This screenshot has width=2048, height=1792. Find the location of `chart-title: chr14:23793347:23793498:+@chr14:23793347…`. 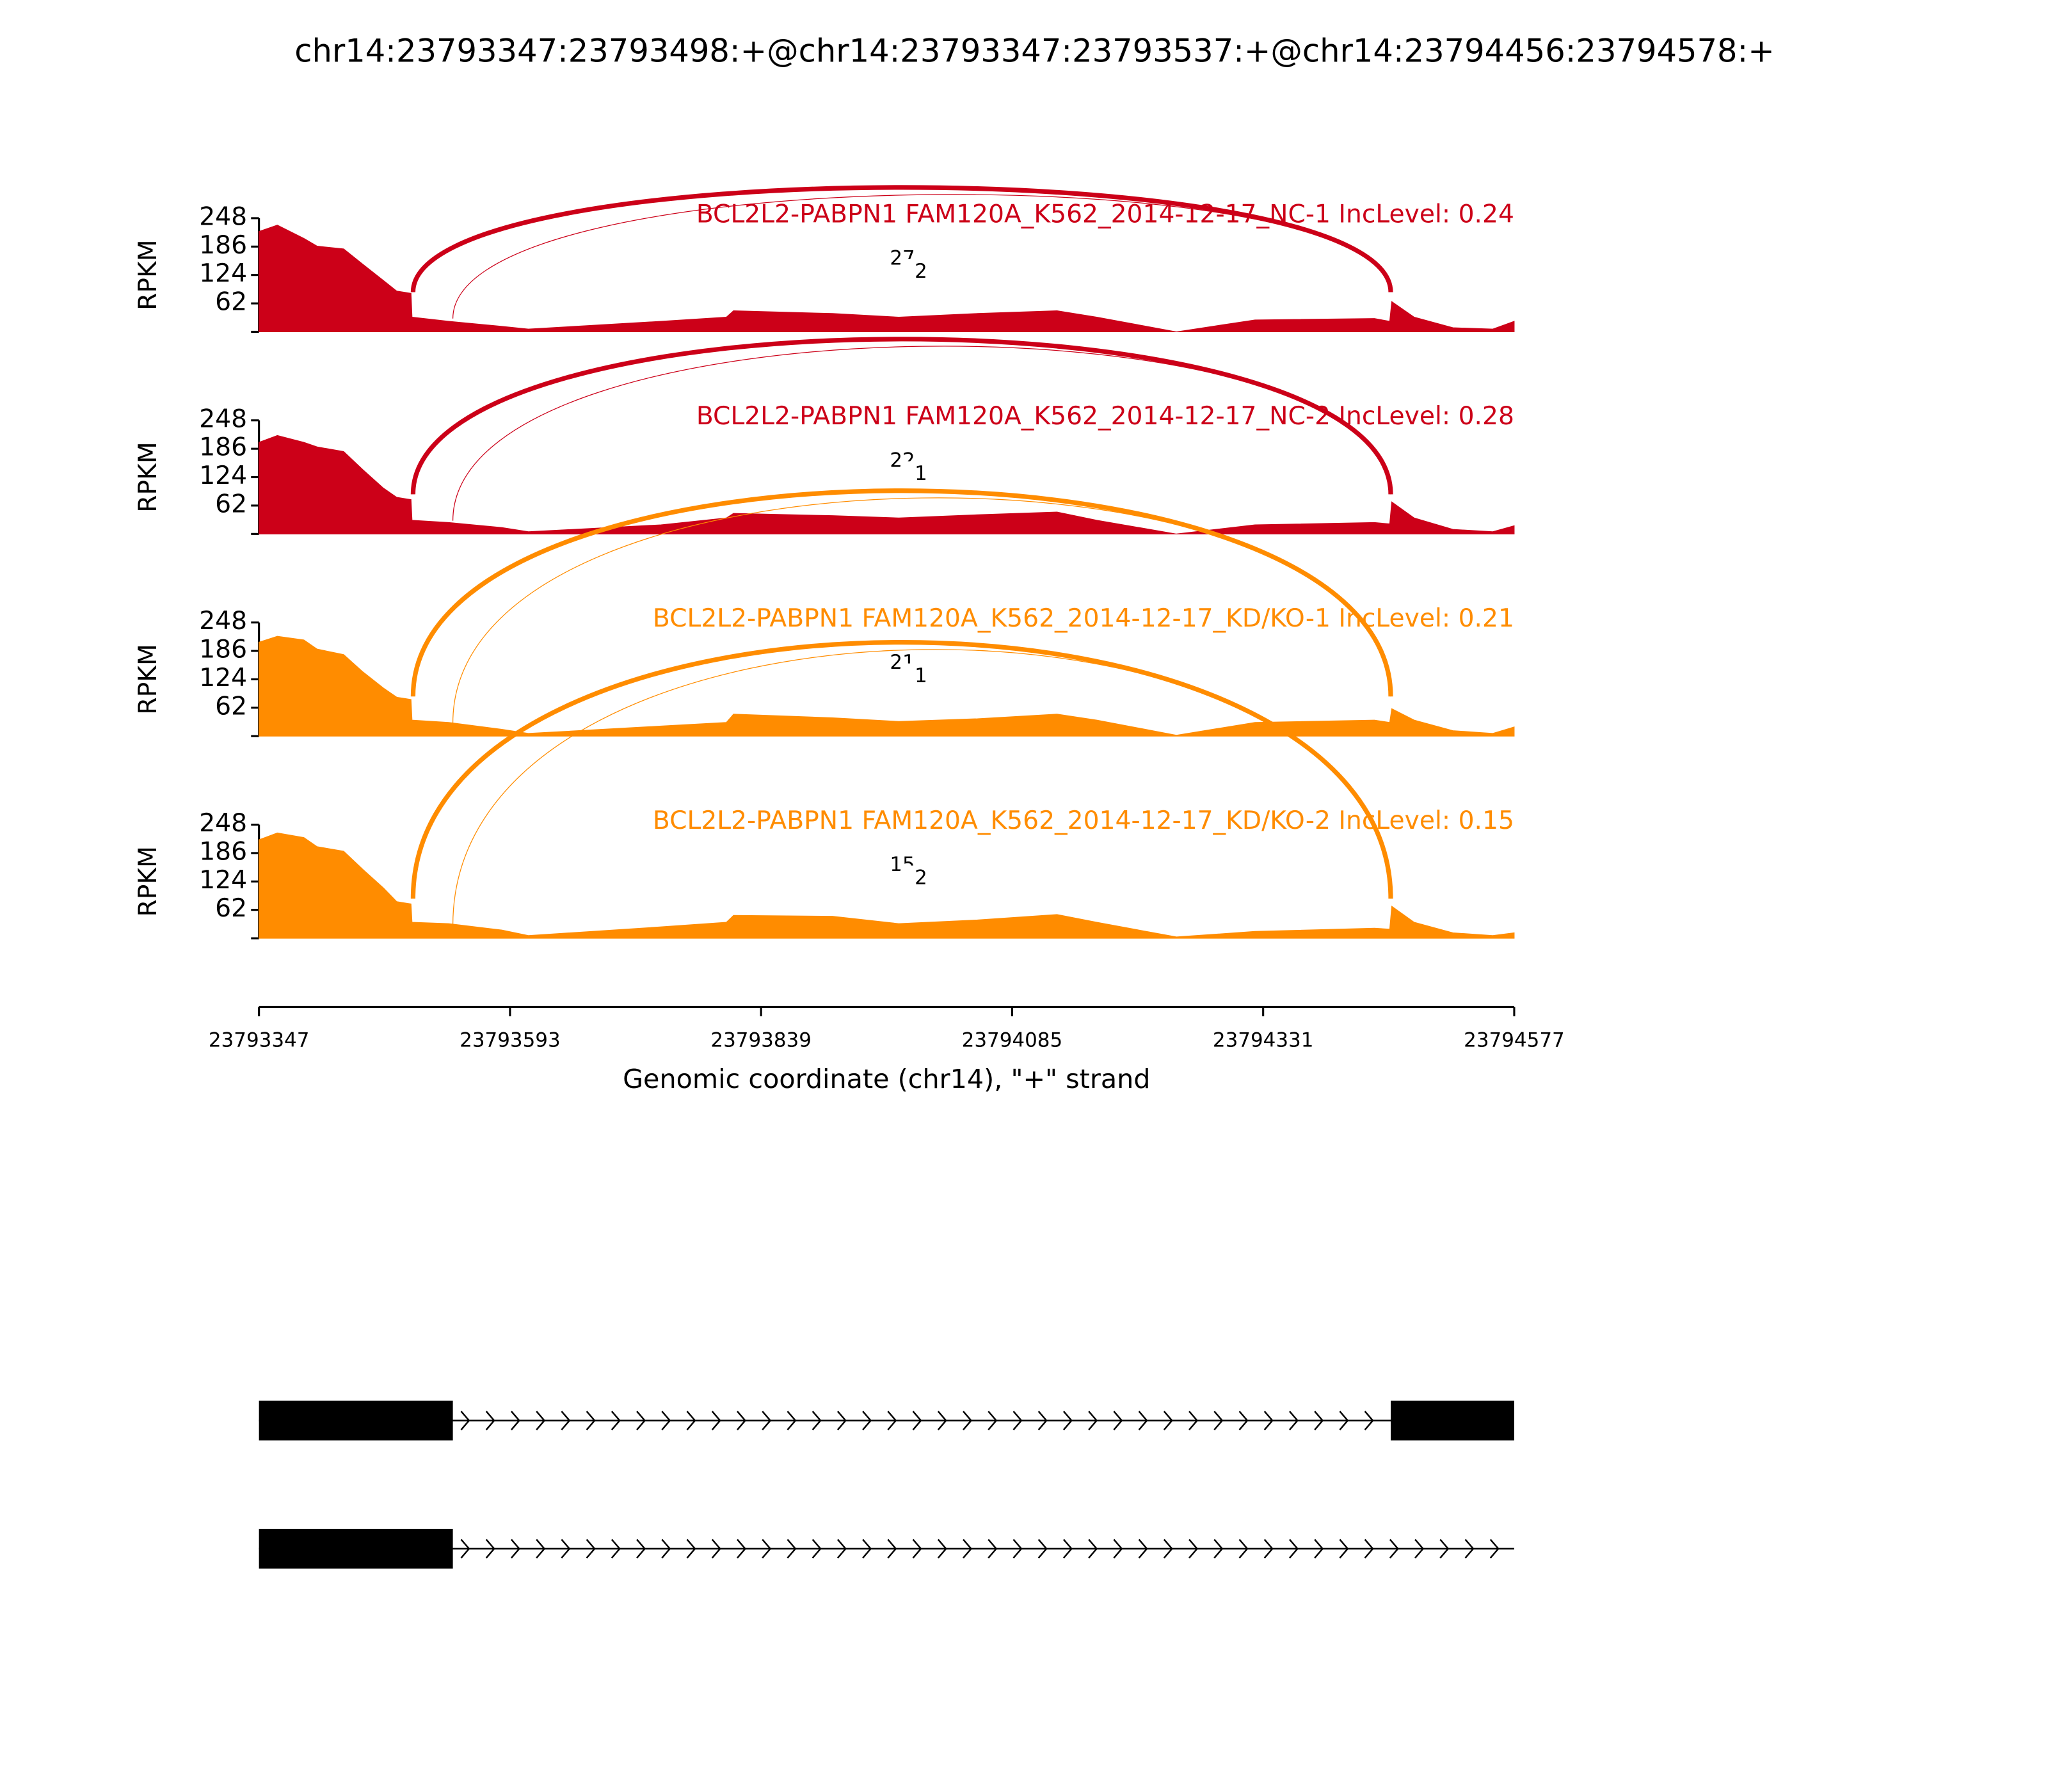

chart-title: chr14:23793347:23793498:+@chr14:23793347… is located at coordinates (1034, 50).